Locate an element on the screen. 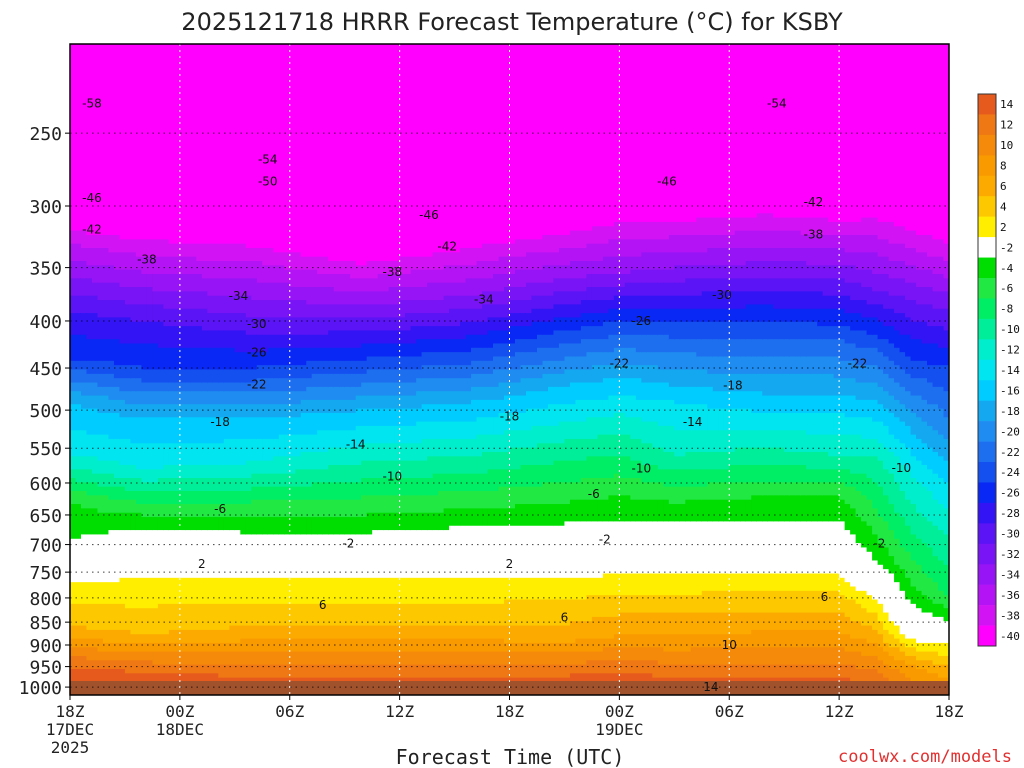 Image resolution: width=1024 pixels, height=768 pixels. contour-label: 2 is located at coordinates (510, 564).